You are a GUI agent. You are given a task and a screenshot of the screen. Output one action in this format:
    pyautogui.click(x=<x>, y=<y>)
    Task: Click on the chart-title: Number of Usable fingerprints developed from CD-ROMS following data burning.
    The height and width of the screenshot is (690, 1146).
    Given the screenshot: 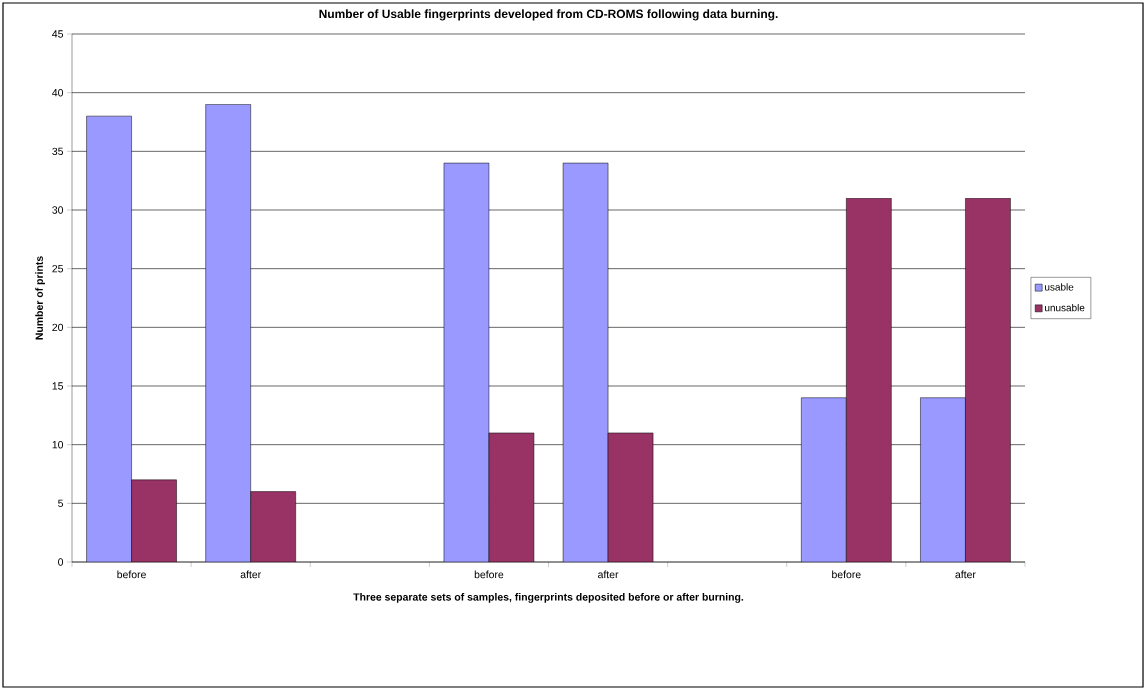 What is the action you would take?
    pyautogui.click(x=548, y=15)
    